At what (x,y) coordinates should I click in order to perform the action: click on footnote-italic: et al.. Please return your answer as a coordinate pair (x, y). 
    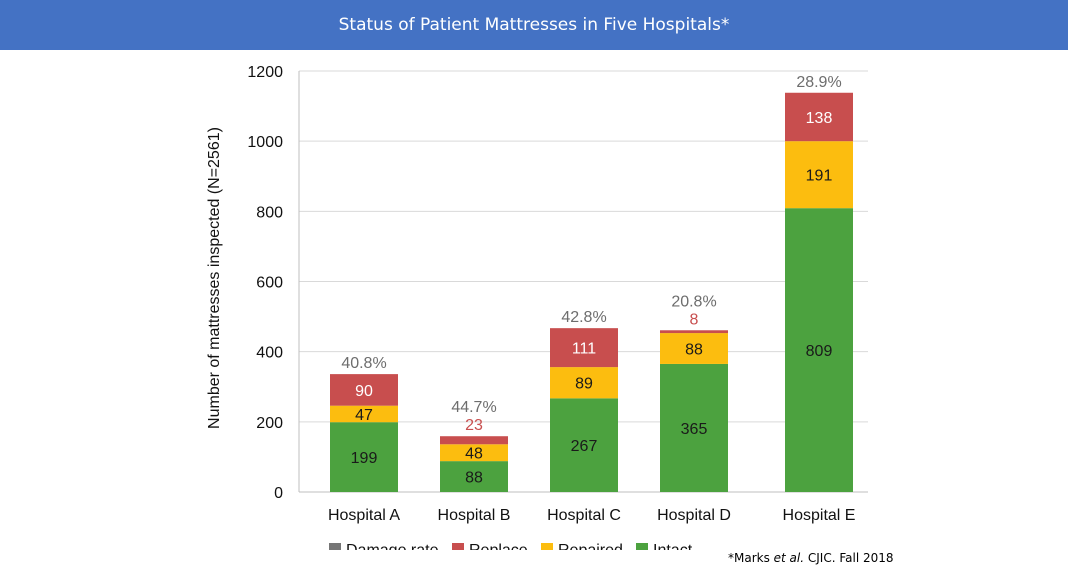
    Looking at the image, I should click on (789, 558).